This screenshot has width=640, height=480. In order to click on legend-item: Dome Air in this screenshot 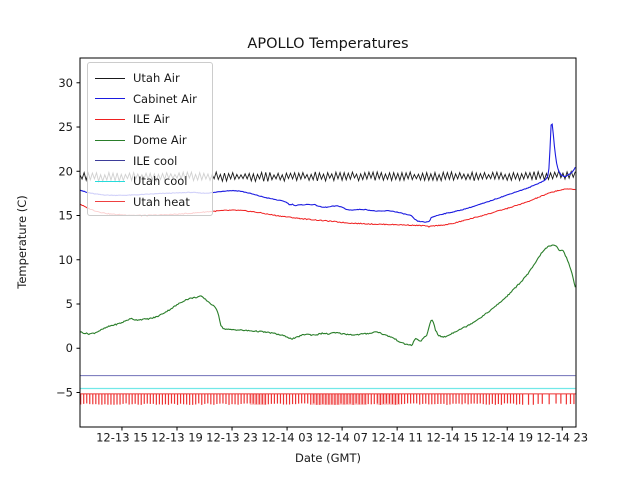, I will do `click(153, 140)`.